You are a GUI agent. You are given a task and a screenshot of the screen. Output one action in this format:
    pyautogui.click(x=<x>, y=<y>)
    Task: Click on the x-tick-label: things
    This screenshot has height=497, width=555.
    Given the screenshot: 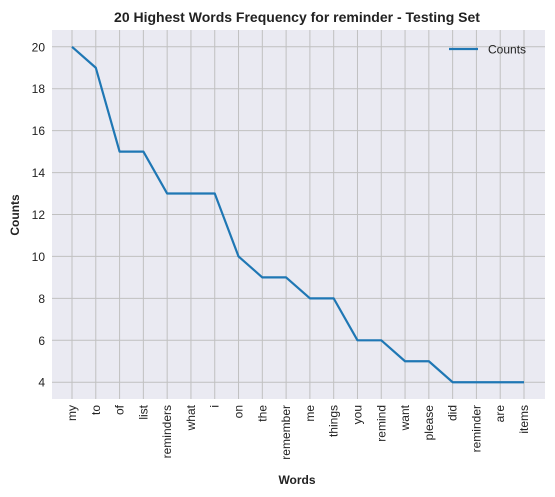 What is the action you would take?
    pyautogui.click(x=334, y=421)
    